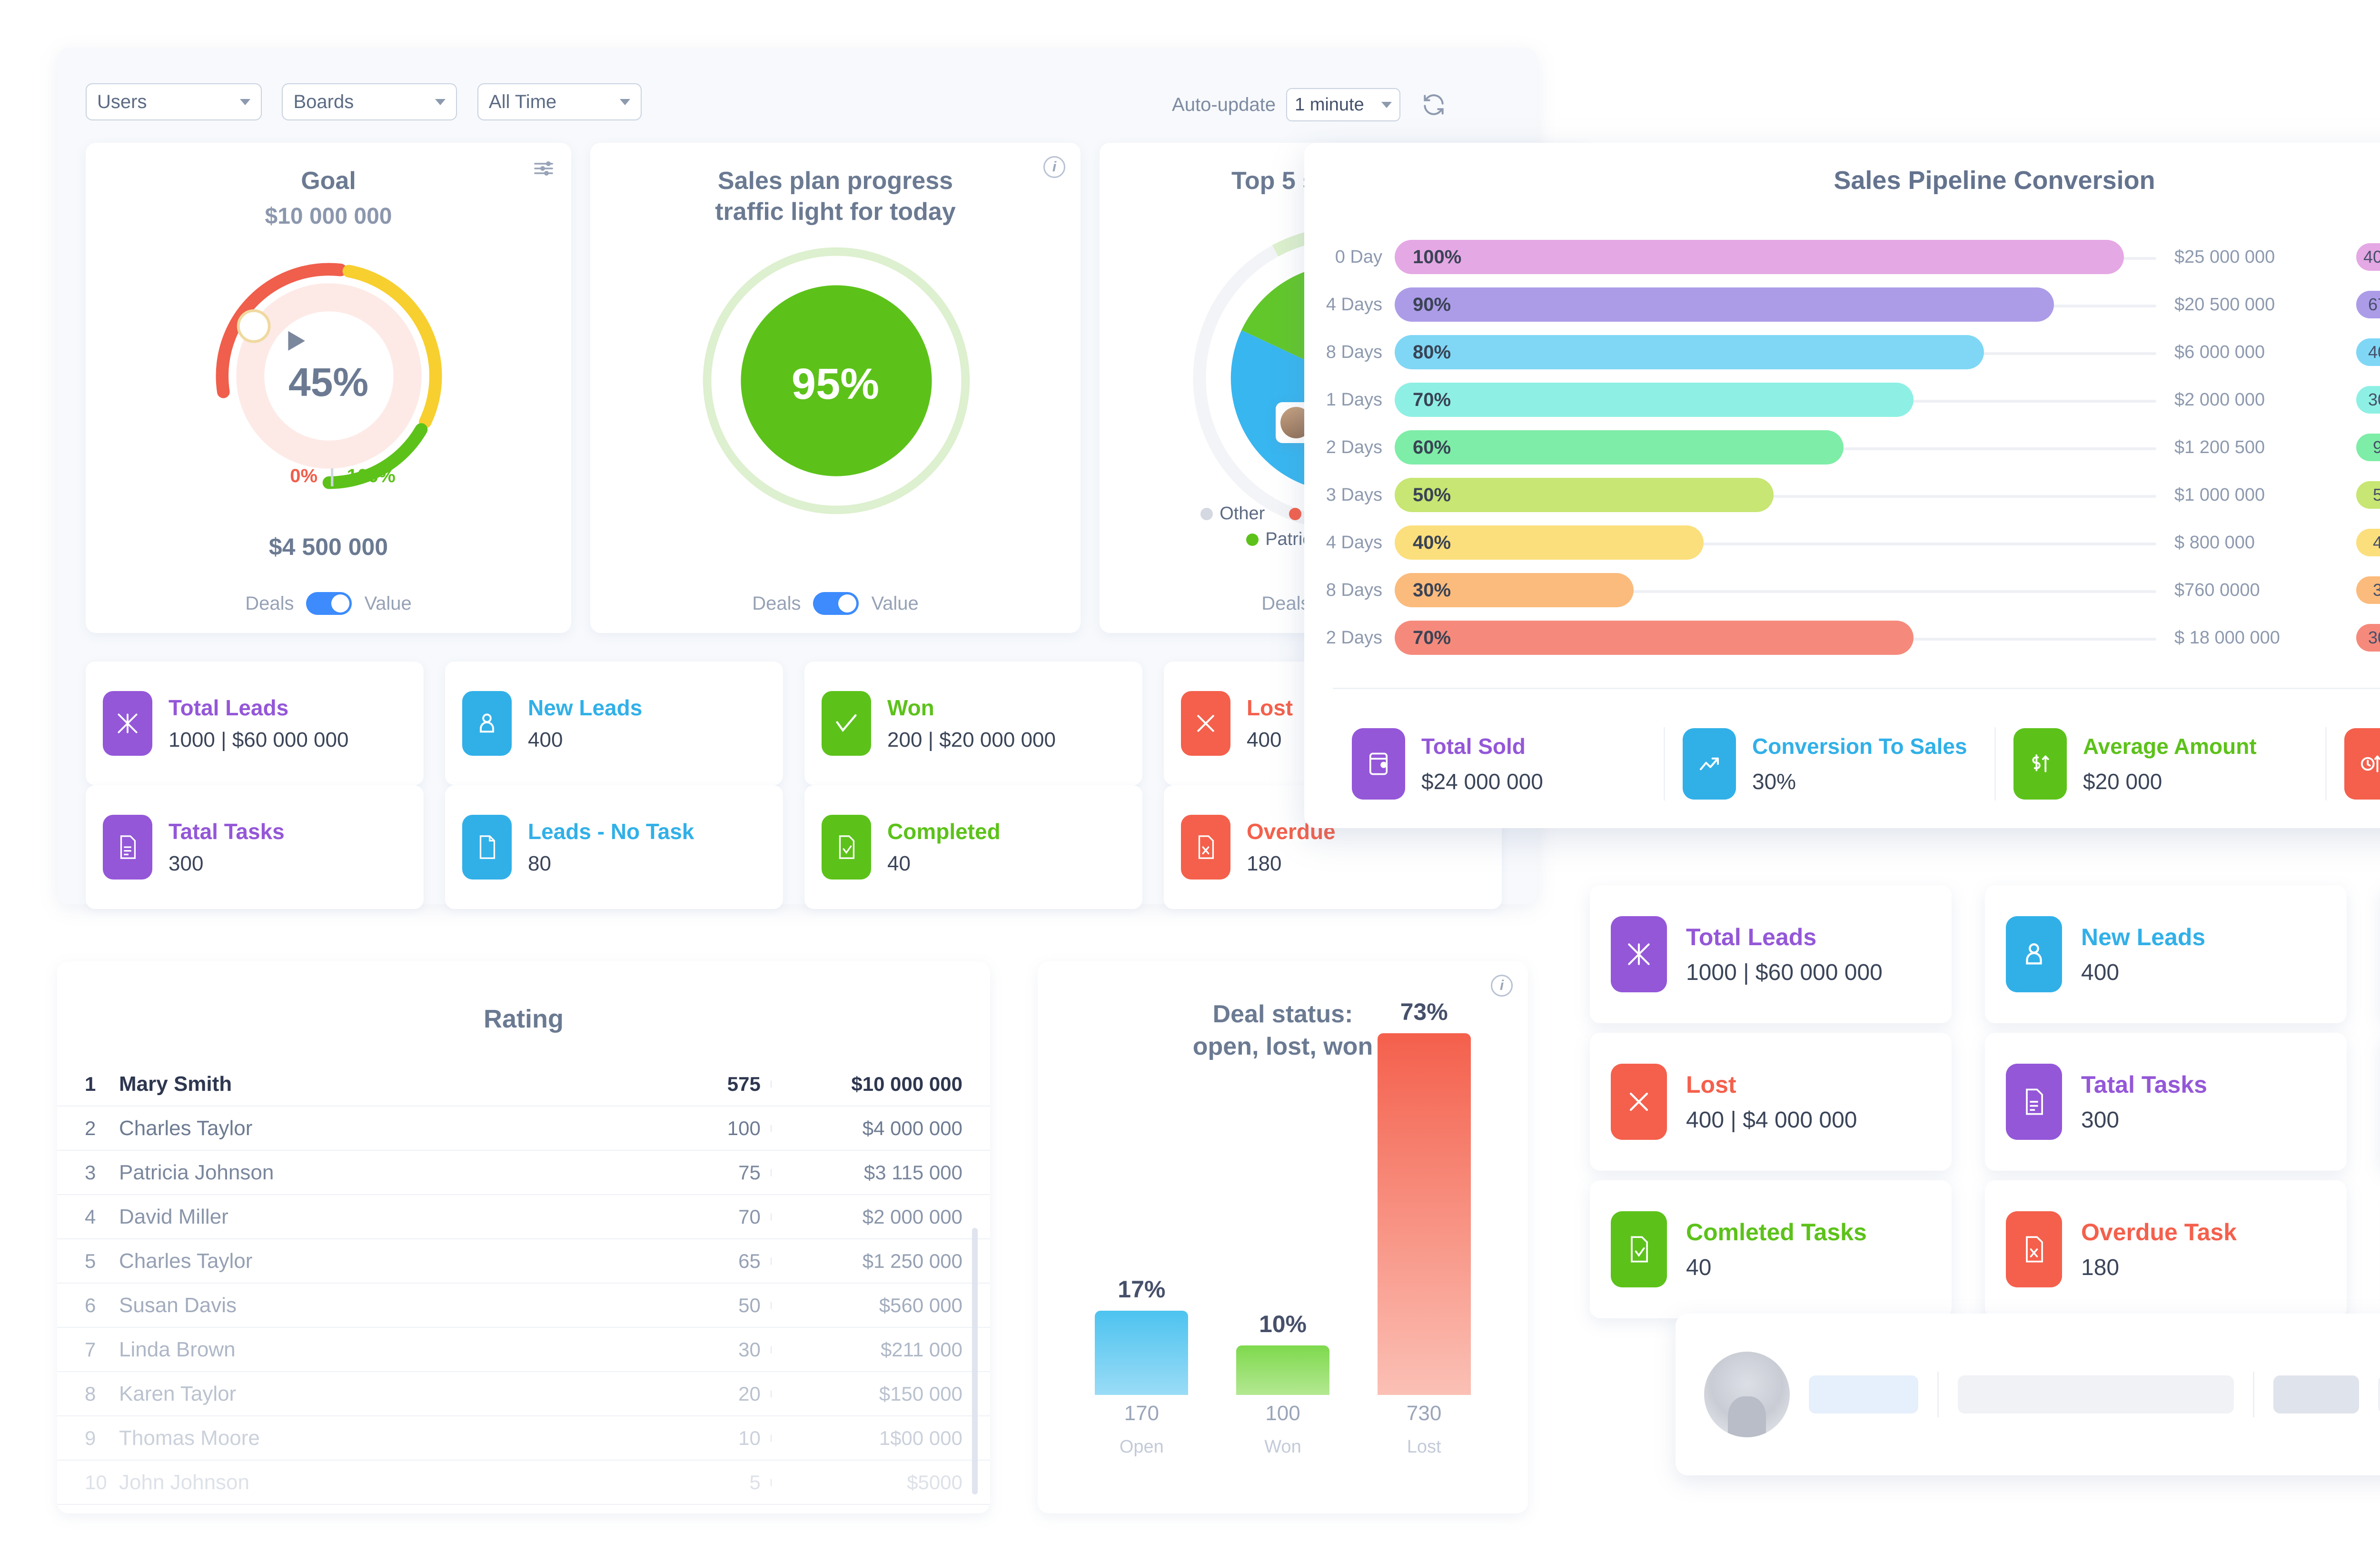 The width and height of the screenshot is (2380, 1542). I want to click on rating-name: Linda Brown, so click(177, 1349).